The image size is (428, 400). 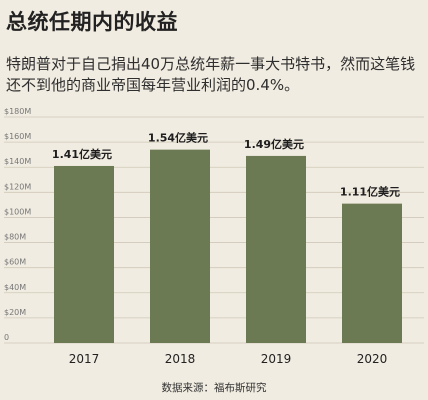 I want to click on data-label: 1.11亿美元, so click(x=370, y=192).